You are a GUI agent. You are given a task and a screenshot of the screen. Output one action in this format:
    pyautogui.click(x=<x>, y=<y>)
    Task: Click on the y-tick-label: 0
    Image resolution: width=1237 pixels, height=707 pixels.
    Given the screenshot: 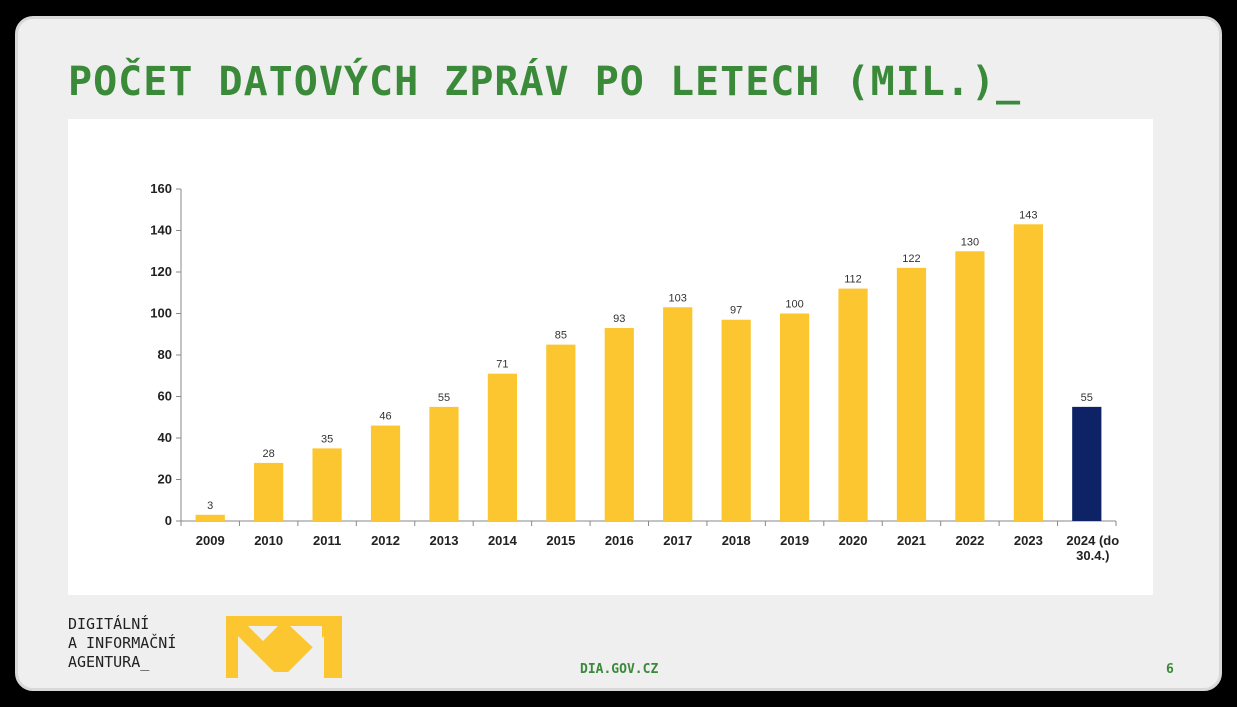 What is the action you would take?
    pyautogui.click(x=168, y=520)
    